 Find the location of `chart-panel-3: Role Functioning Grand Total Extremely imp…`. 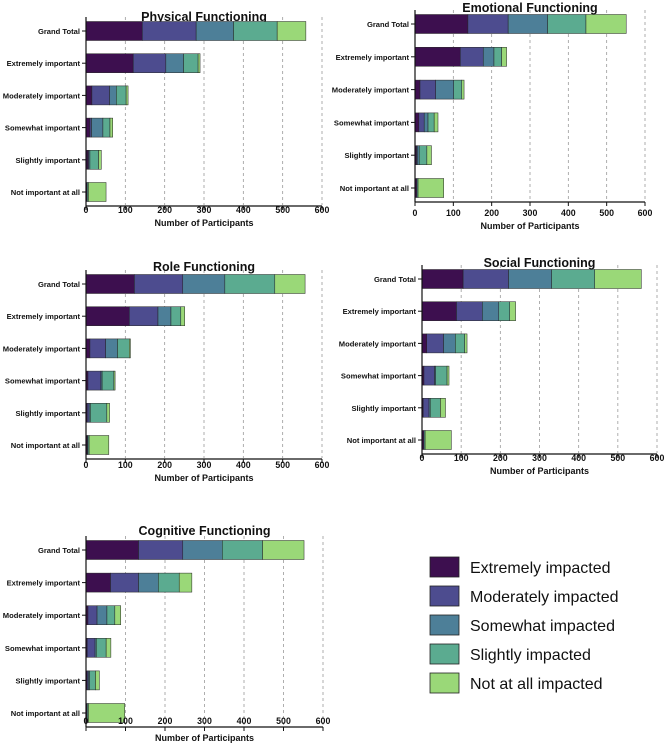

chart-panel-3: Role Functioning Grand Total Extremely imp… is located at coordinates (166, 371).